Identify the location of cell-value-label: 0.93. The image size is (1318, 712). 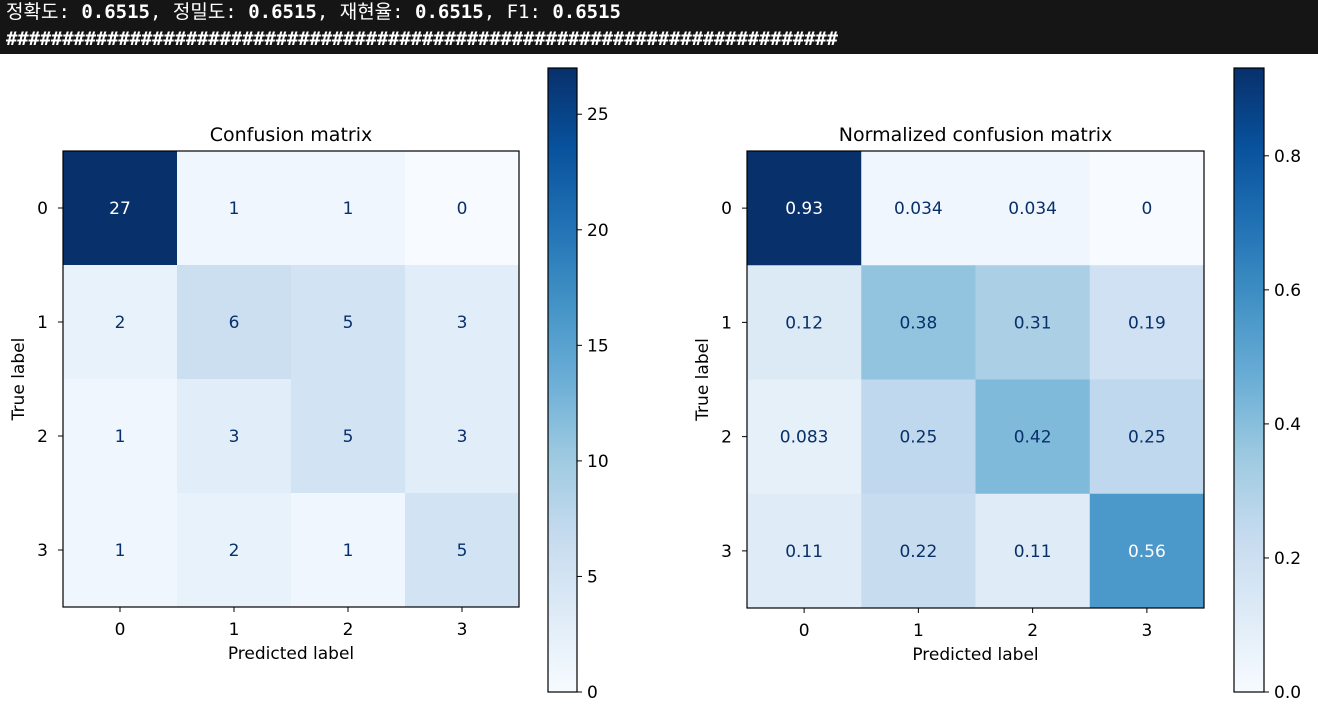
(804, 209).